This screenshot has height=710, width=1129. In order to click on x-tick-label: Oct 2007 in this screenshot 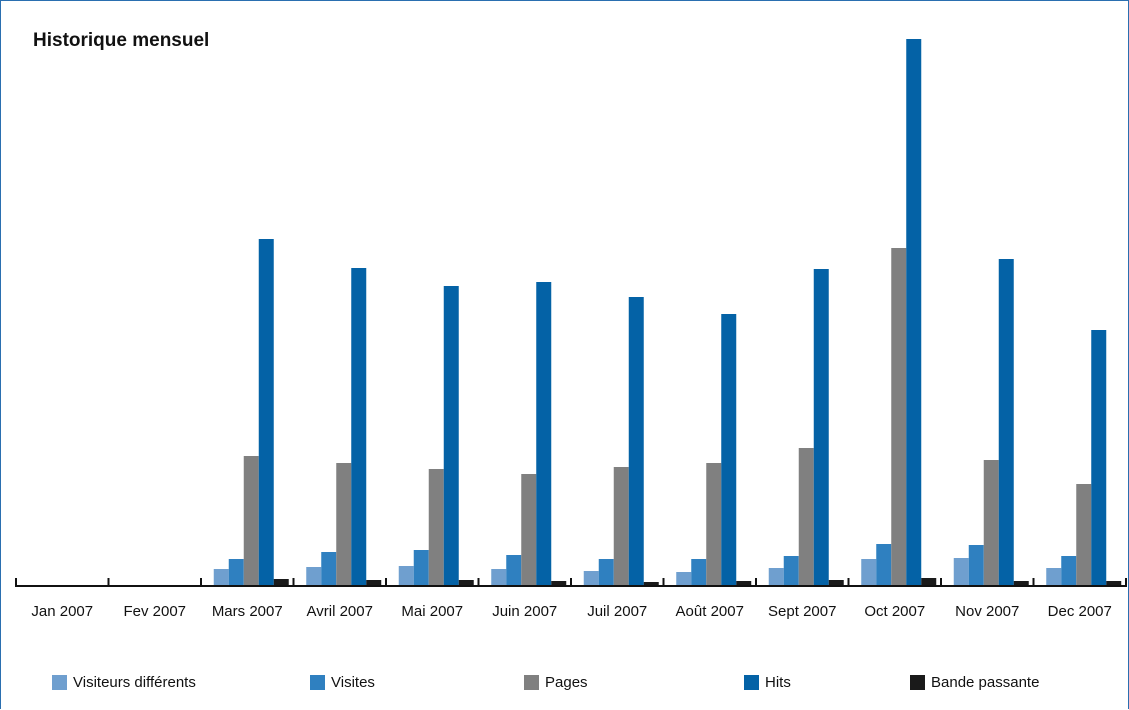, I will do `click(894, 611)`.